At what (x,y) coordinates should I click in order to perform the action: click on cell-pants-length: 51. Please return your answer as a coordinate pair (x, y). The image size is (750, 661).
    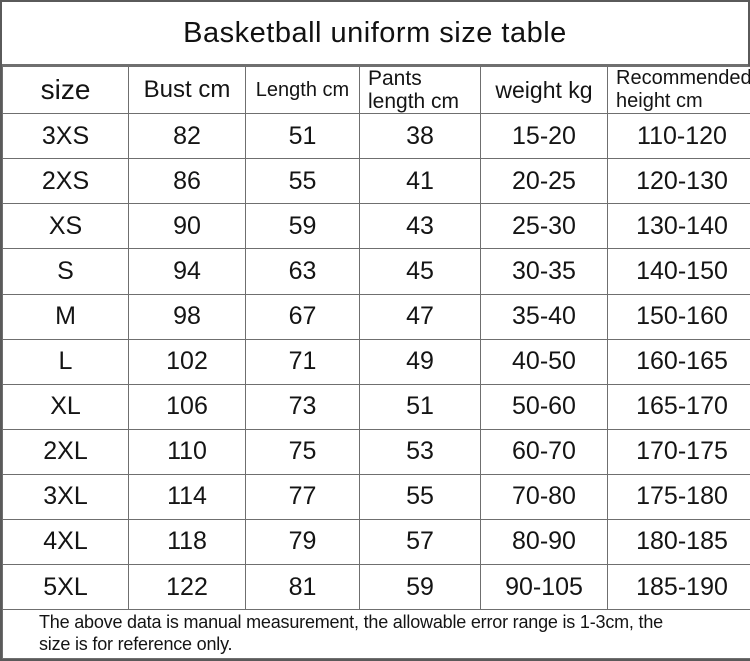
    Looking at the image, I should click on (420, 406).